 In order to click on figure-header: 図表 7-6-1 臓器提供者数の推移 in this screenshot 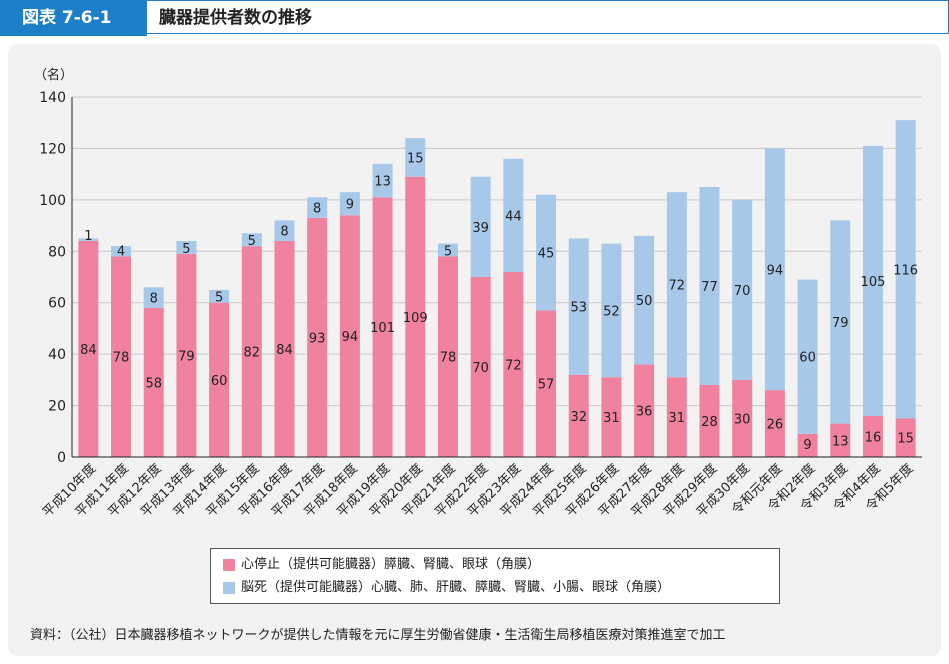, I will do `click(474, 18)`.